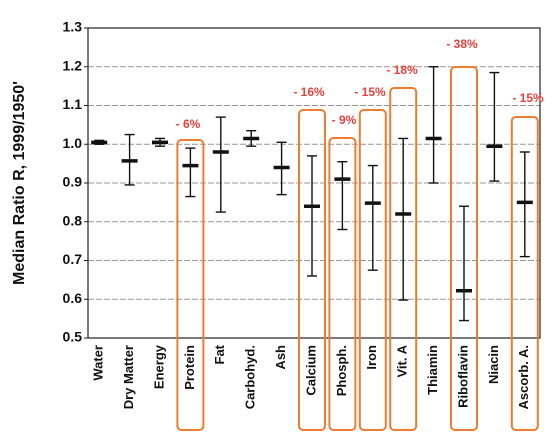  Describe the element at coordinates (402, 70) in the screenshot. I see `annotation: - 18%` at that location.